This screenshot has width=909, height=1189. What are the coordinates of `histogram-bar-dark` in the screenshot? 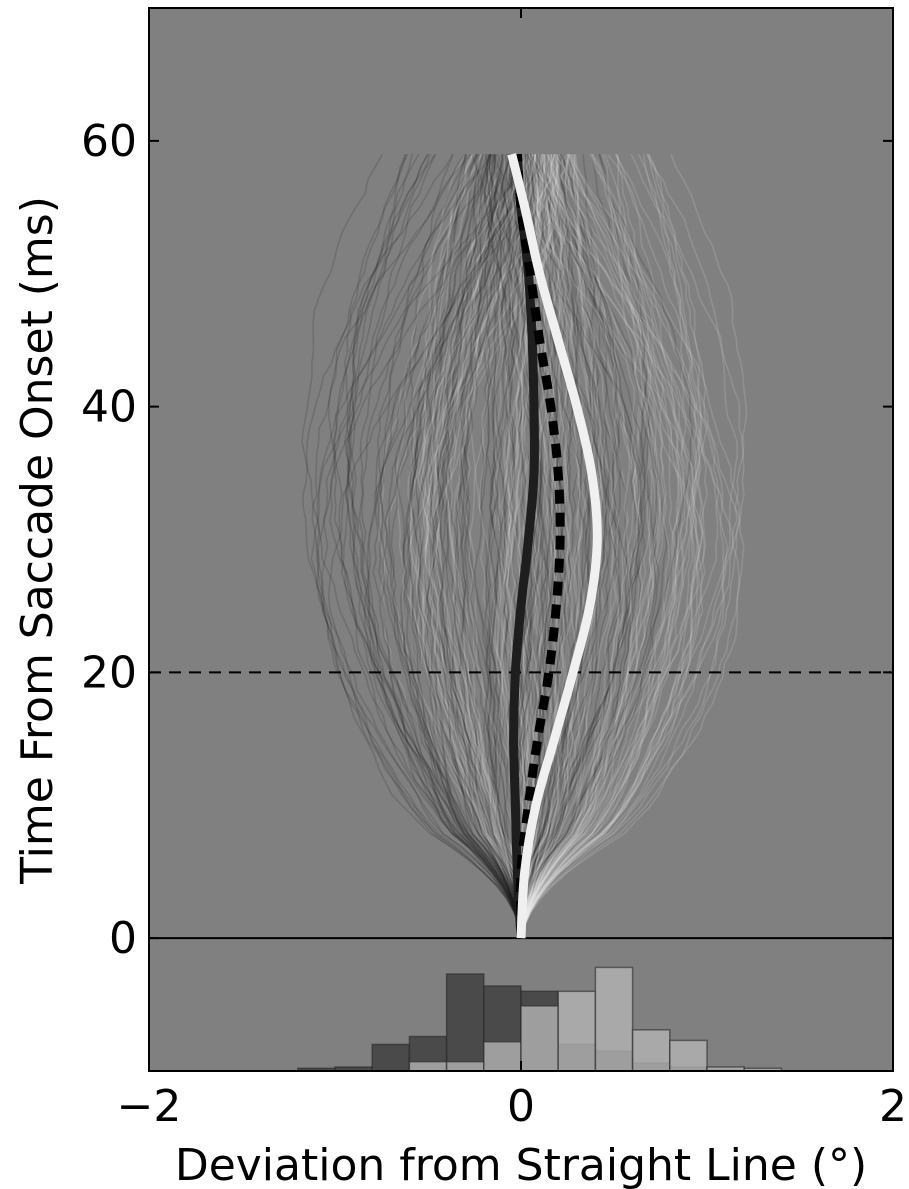 It's located at (391, 1057).